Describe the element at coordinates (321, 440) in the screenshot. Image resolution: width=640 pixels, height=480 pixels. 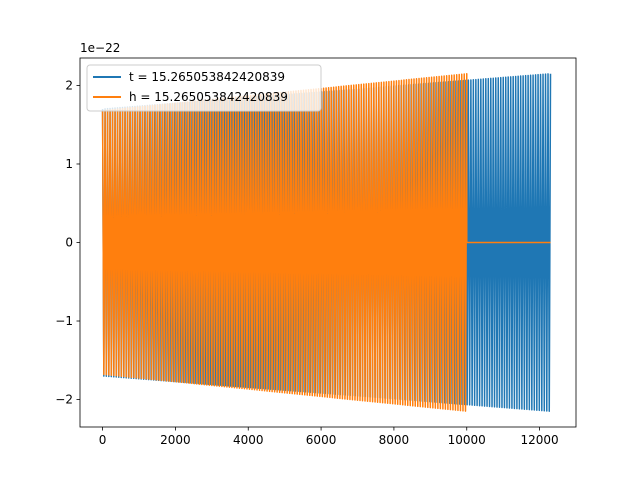
I see `x-tick-label: 6000` at that location.